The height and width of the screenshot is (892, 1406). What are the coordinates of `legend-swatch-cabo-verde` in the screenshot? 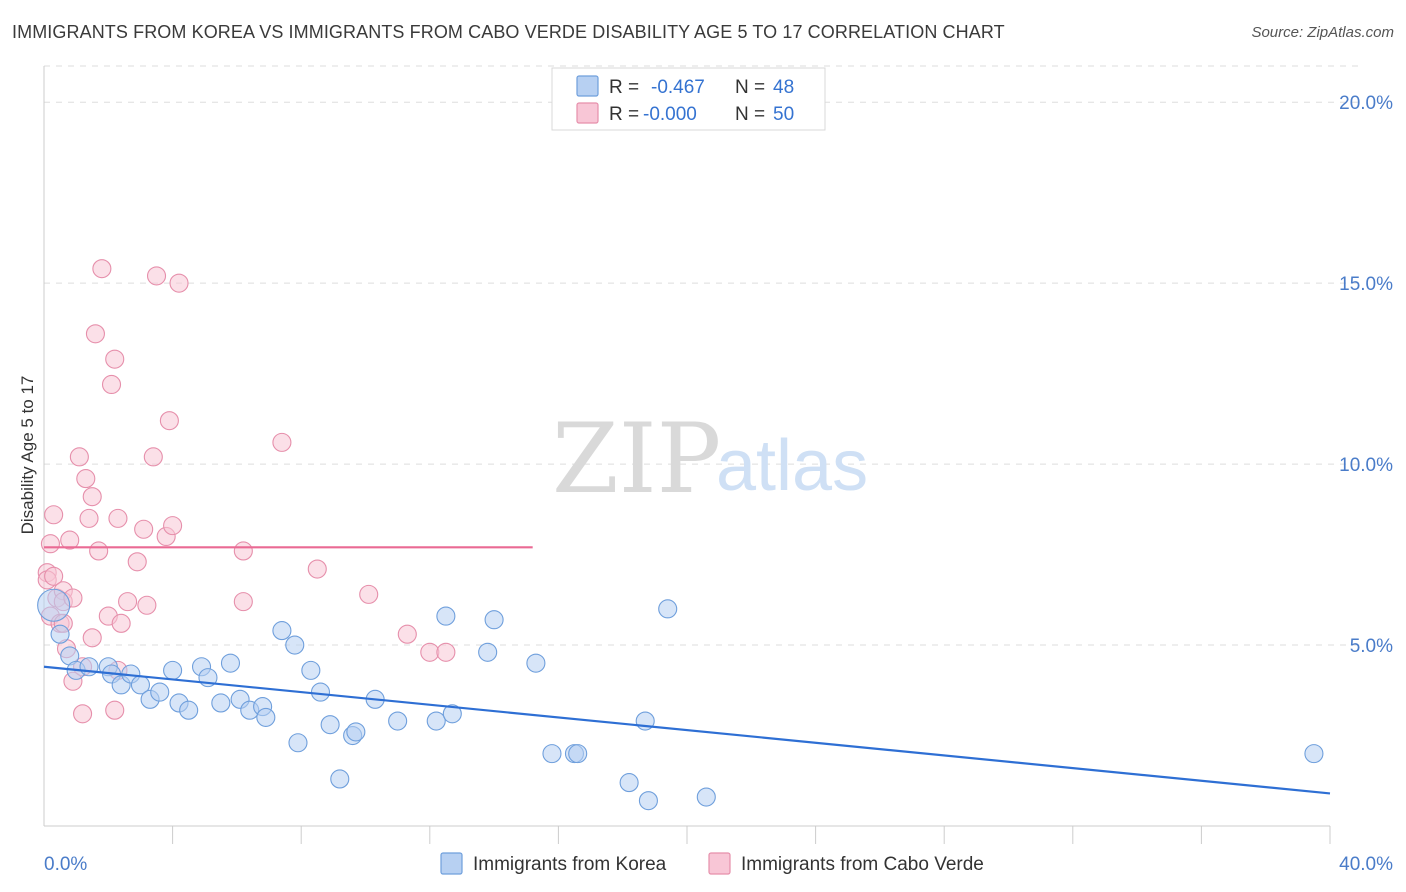 It's located at (587, 113).